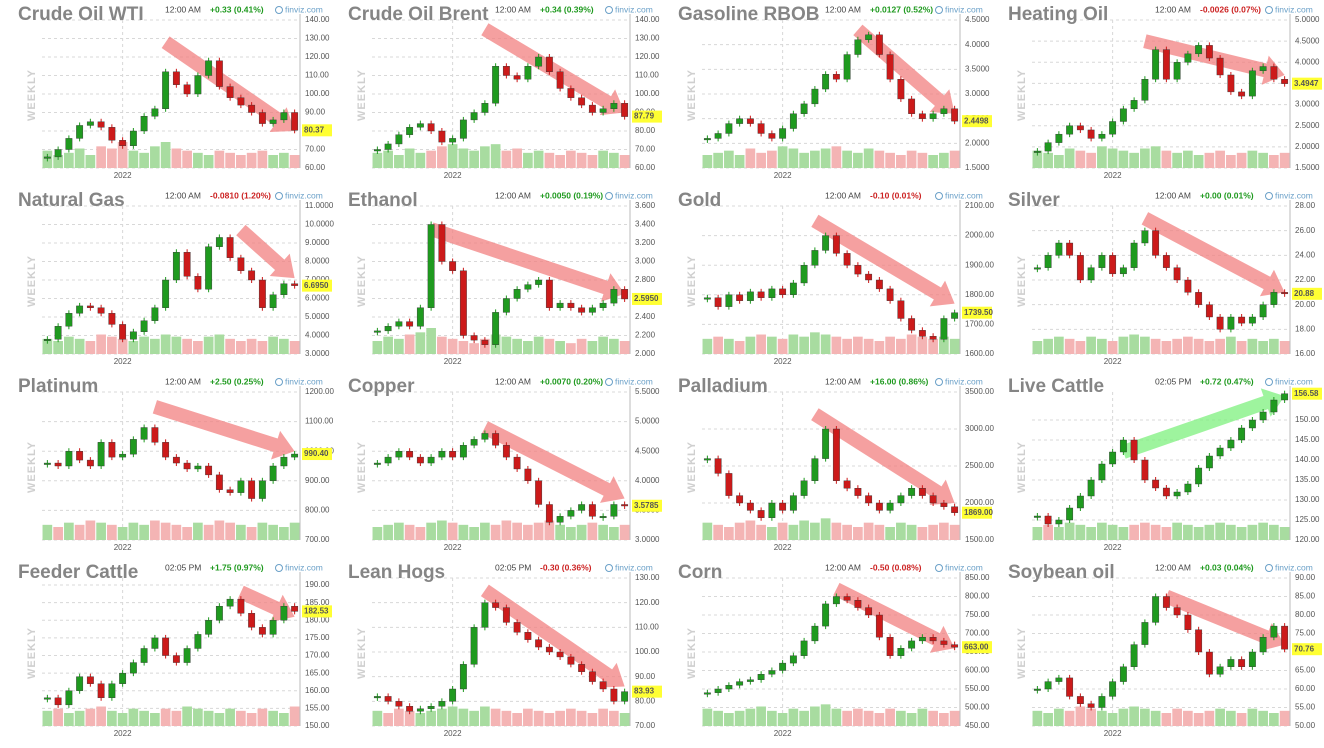 This screenshot has width=1324, height=748. What do you see at coordinates (1305, 205) in the screenshot?
I see `y-tick-label: 28.00` at bounding box center [1305, 205].